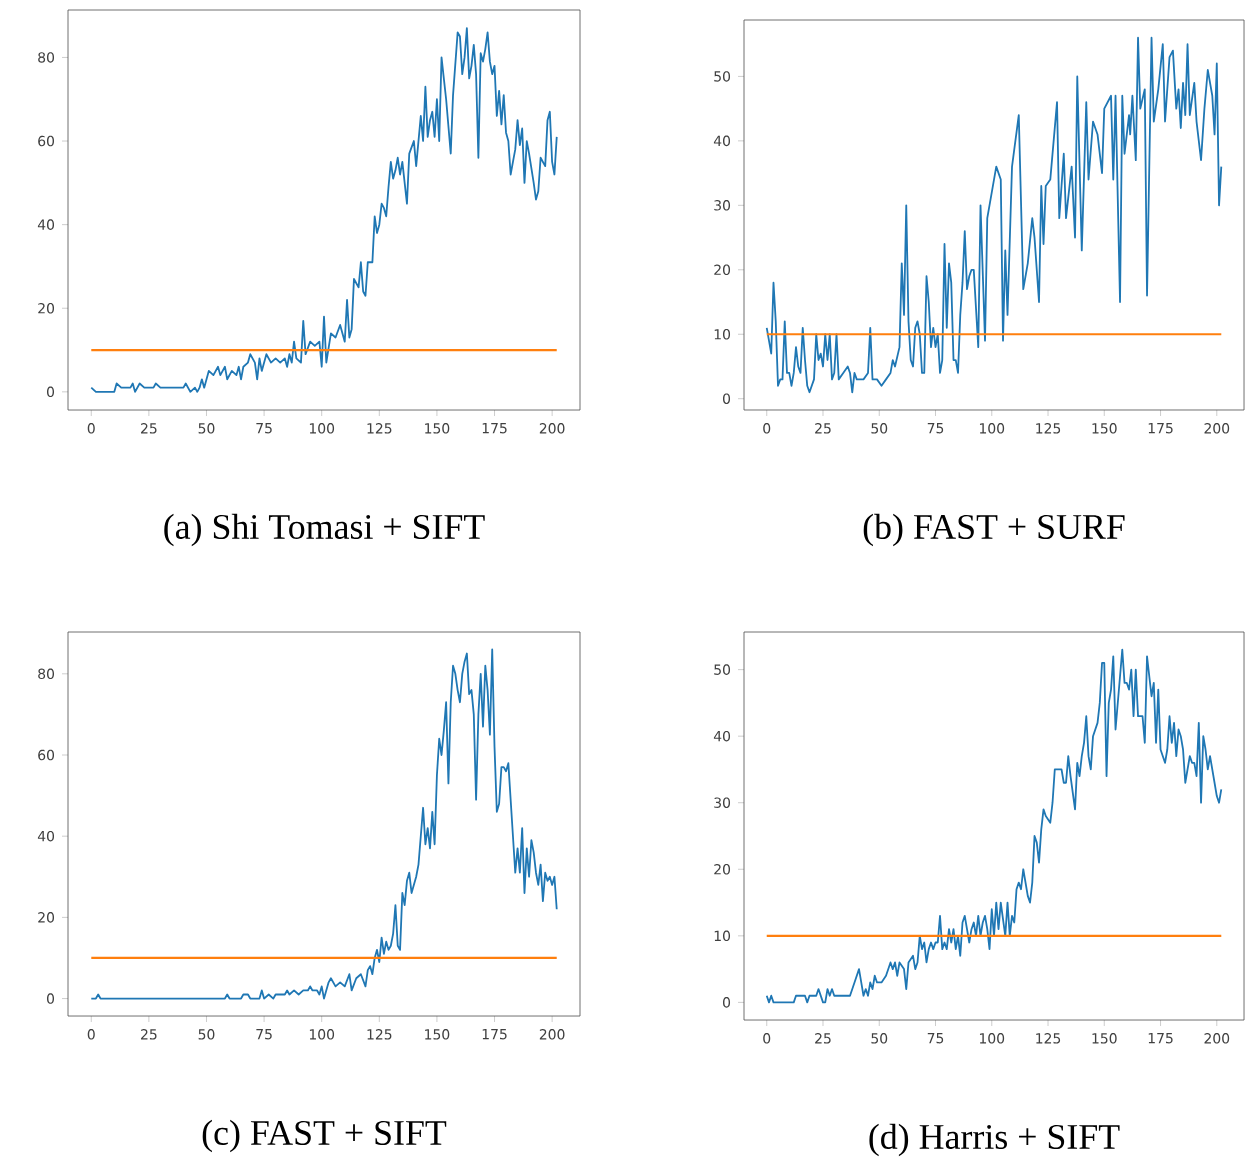 The image size is (1260, 1164). What do you see at coordinates (994, 215) in the screenshot?
I see `line-series` at bounding box center [994, 215].